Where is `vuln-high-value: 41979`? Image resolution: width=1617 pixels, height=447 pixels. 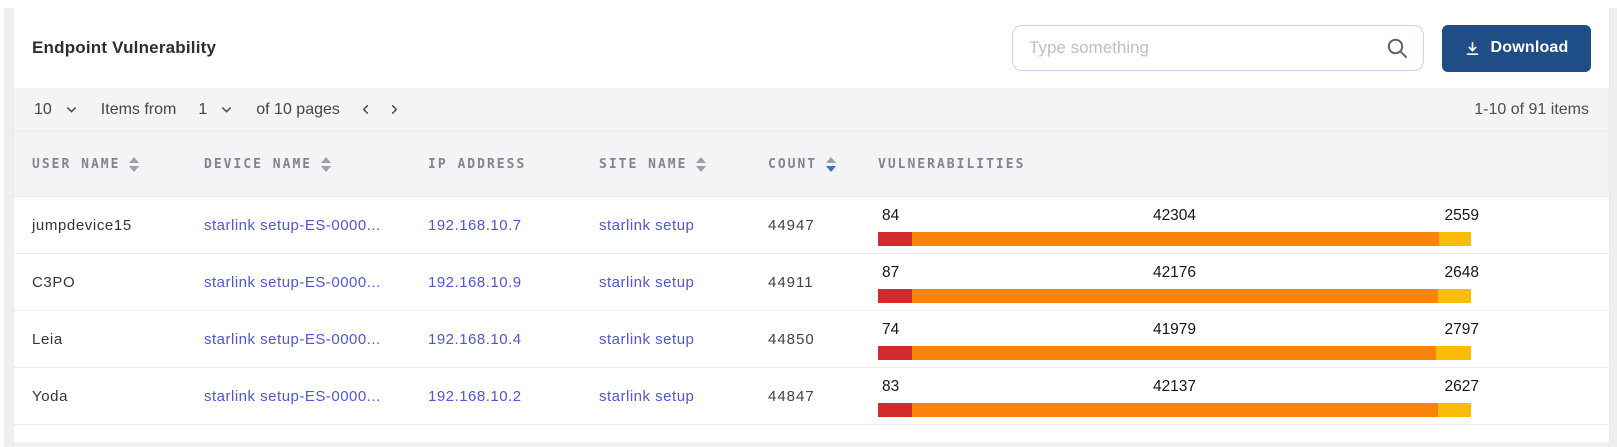 vuln-high-value: 41979 is located at coordinates (1174, 329).